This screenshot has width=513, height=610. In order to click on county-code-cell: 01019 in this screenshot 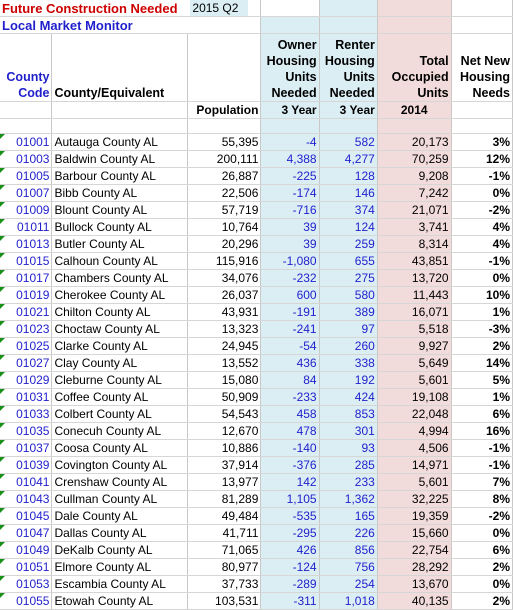, I will do `click(26, 295)`.